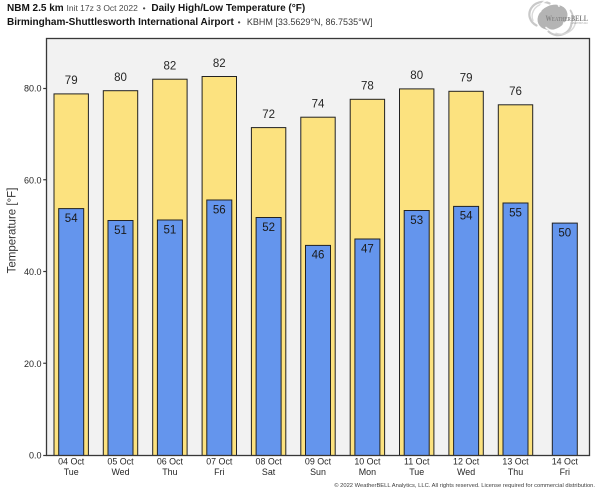 This screenshot has width=600, height=493. I want to click on svg-text: 56, so click(219, 210).